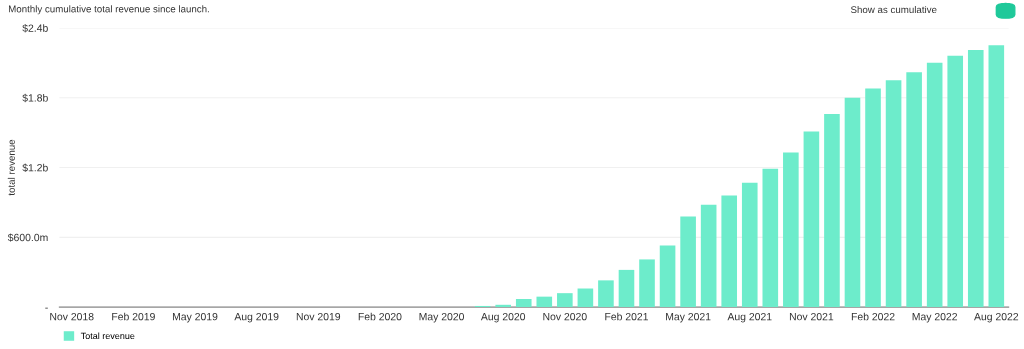 This screenshot has height=349, width=1024. What do you see at coordinates (811, 316) in the screenshot?
I see `x-tick-label: Nov 2021` at bounding box center [811, 316].